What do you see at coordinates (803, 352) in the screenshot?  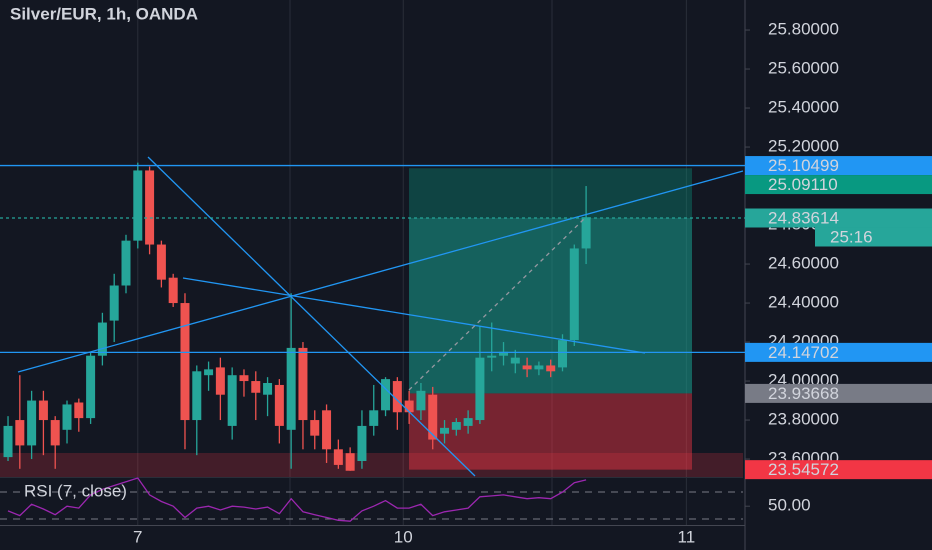 I see `price-tag-label: 24.14702` at bounding box center [803, 352].